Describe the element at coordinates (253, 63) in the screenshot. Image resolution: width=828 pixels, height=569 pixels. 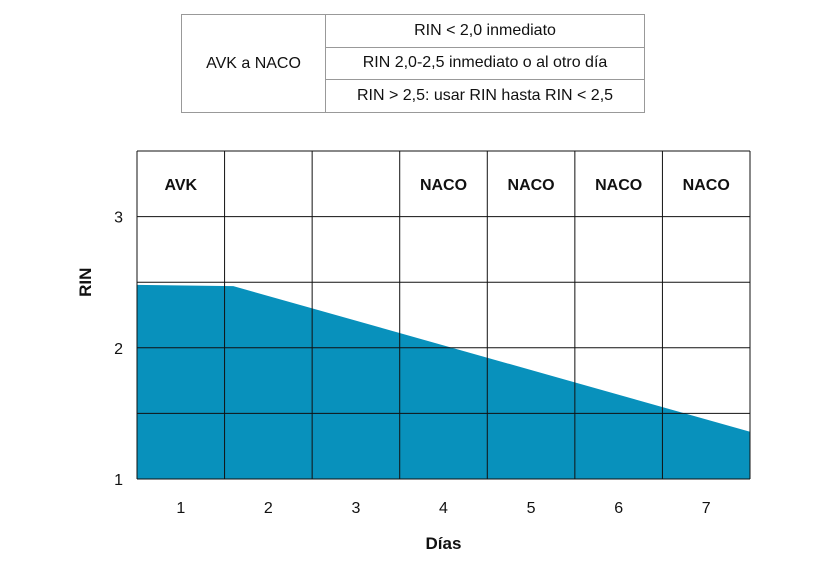
I see `legend-row-label: AVK a NACO` at that location.